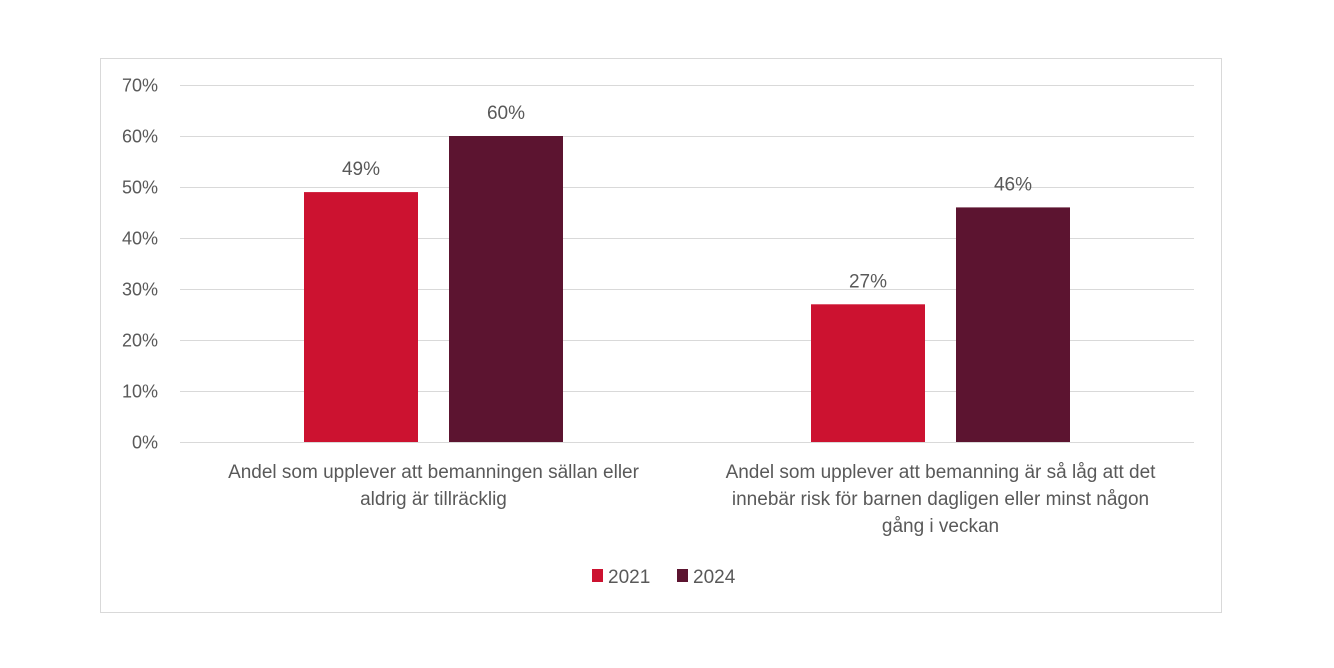 This screenshot has width=1334, height=668. I want to click on y-tick-label: 0%, so click(145, 443).